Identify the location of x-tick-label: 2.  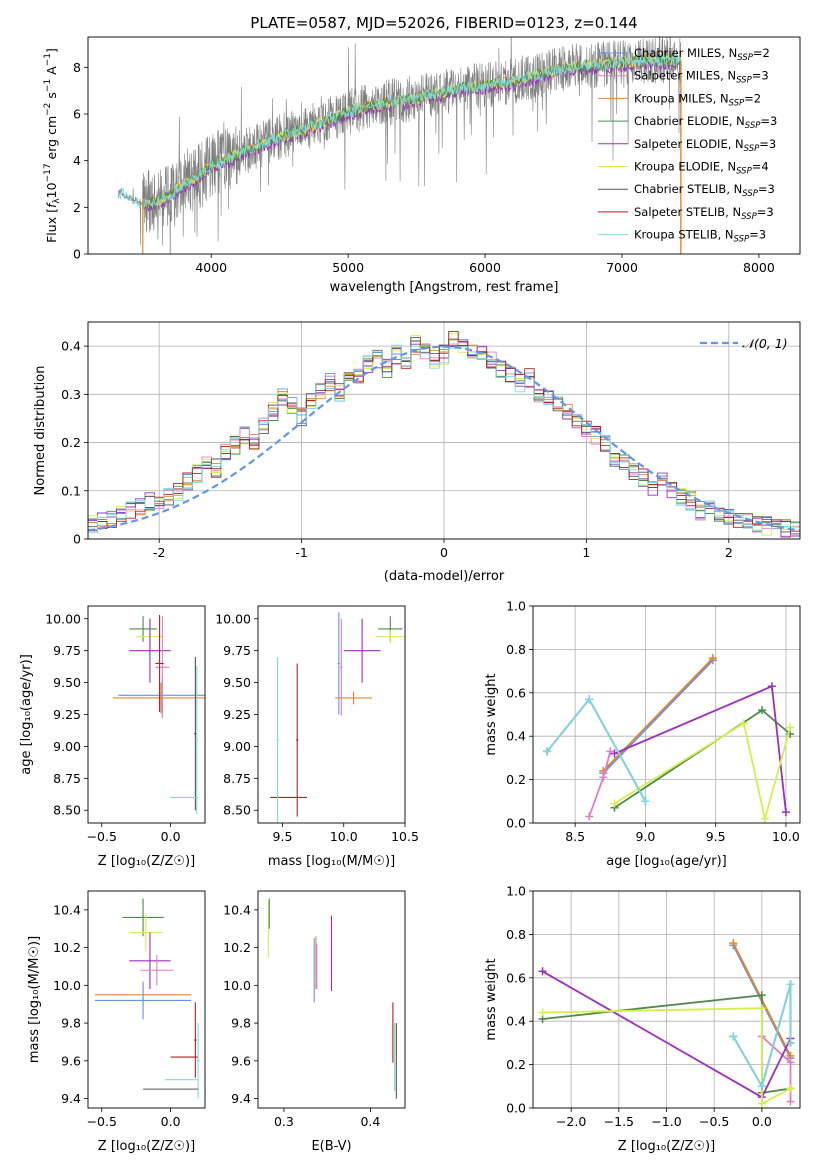
(729, 552).